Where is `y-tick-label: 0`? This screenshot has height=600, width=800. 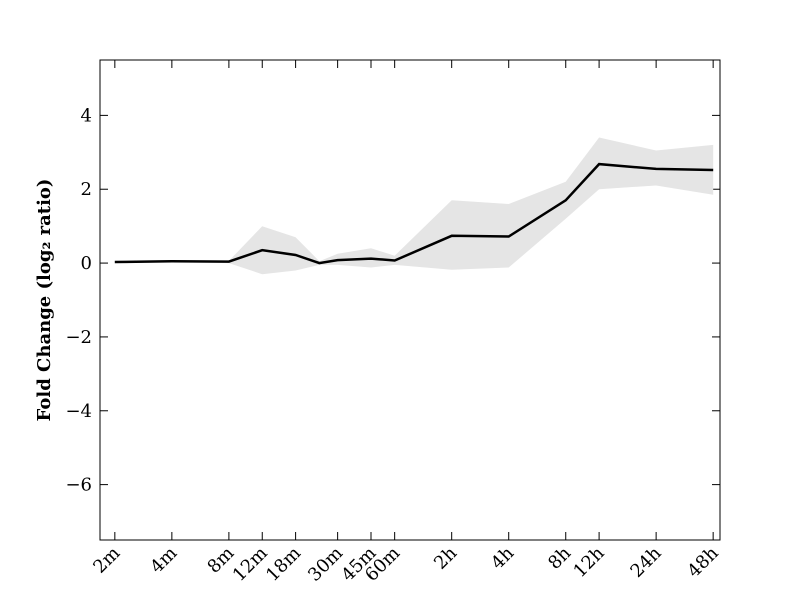
y-tick-label: 0 is located at coordinates (86, 263).